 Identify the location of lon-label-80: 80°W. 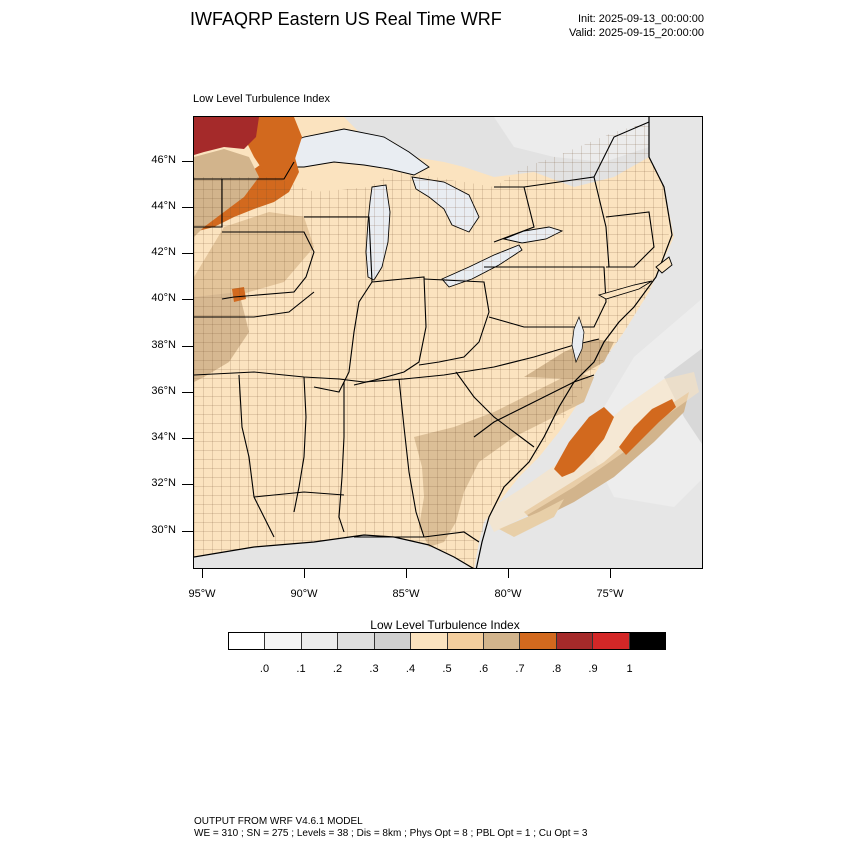
(508, 594).